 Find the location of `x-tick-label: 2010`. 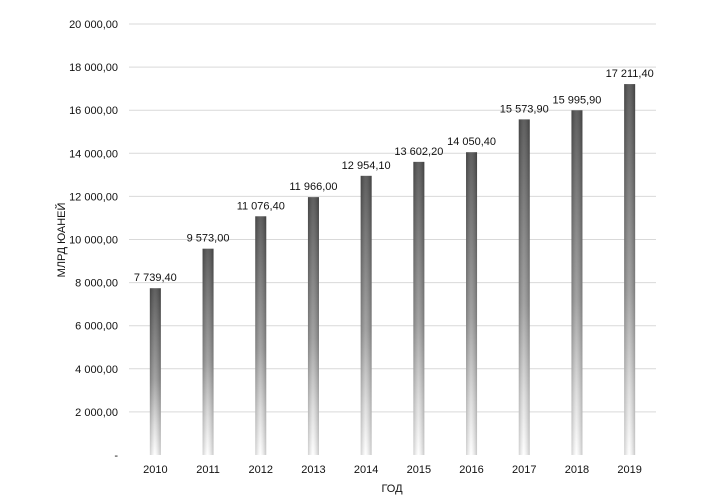

x-tick-label: 2010 is located at coordinates (155, 470).